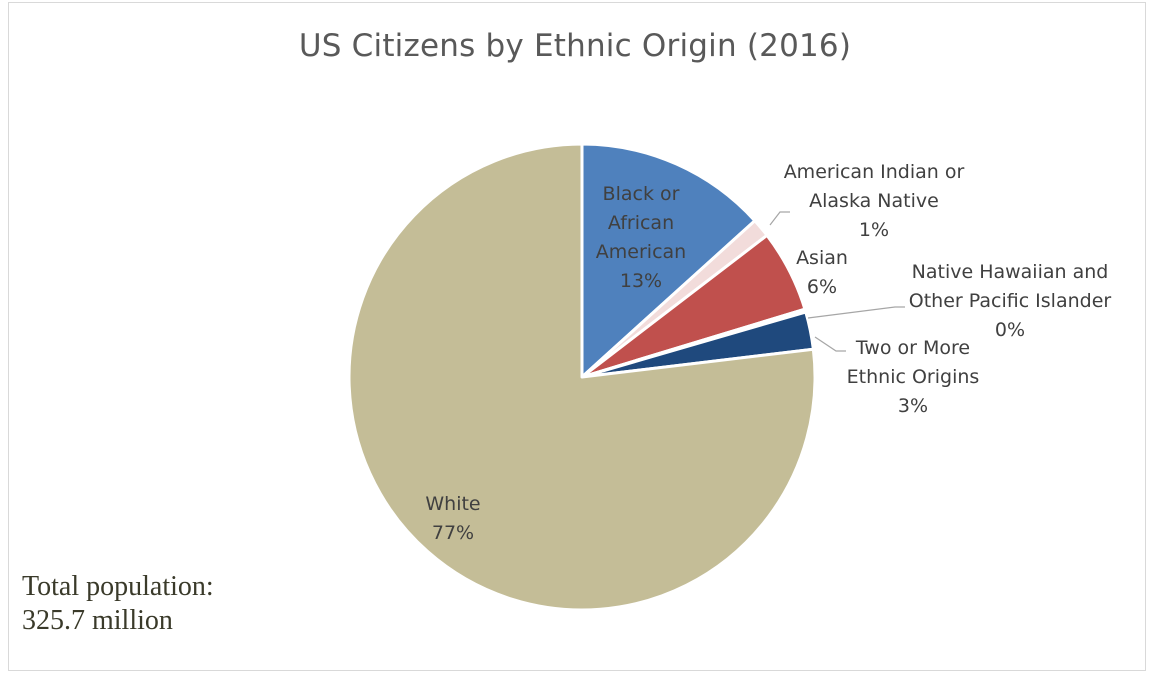 The image size is (1150, 673). I want to click on slice-label-line-2-0: Asian, so click(822, 258).